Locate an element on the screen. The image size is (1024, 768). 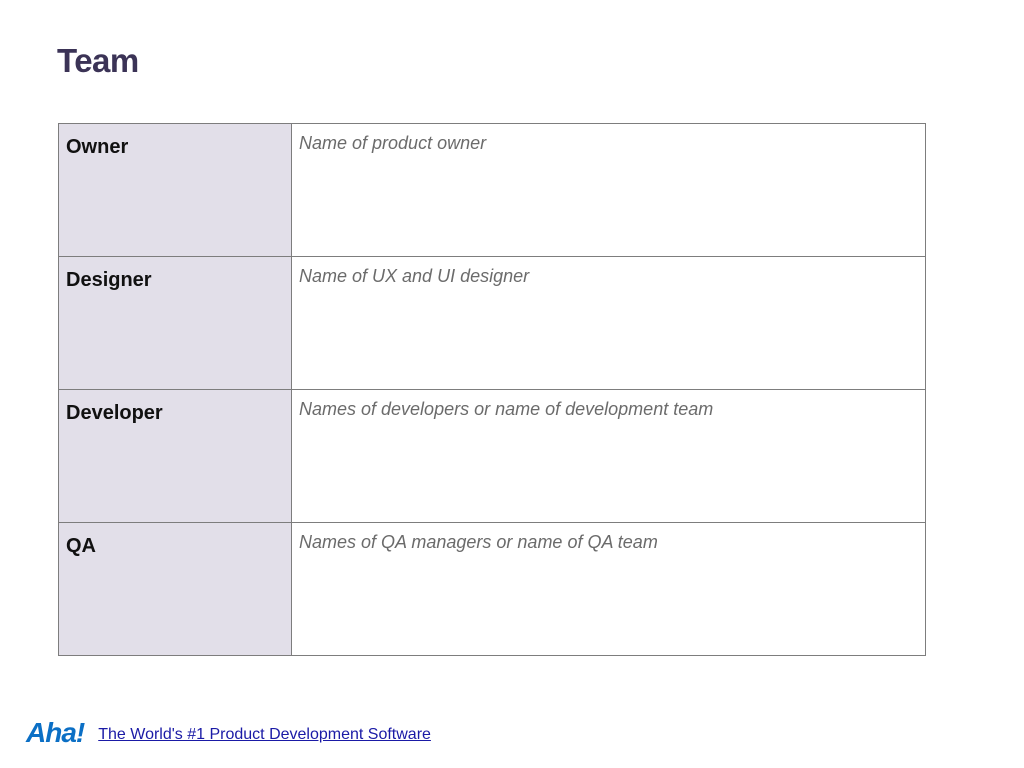
role-cell-owner: Owner is located at coordinates (175, 190).